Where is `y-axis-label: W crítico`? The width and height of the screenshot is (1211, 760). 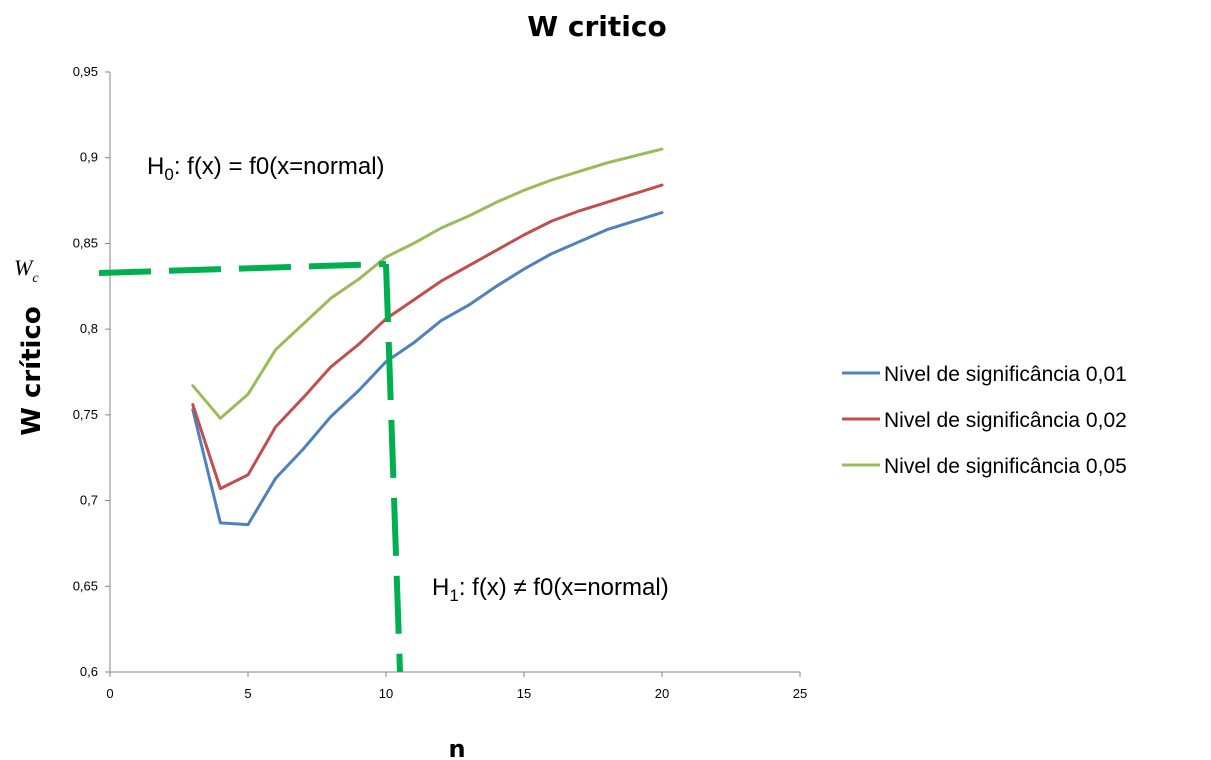 y-axis-label: W crítico is located at coordinates (32, 371).